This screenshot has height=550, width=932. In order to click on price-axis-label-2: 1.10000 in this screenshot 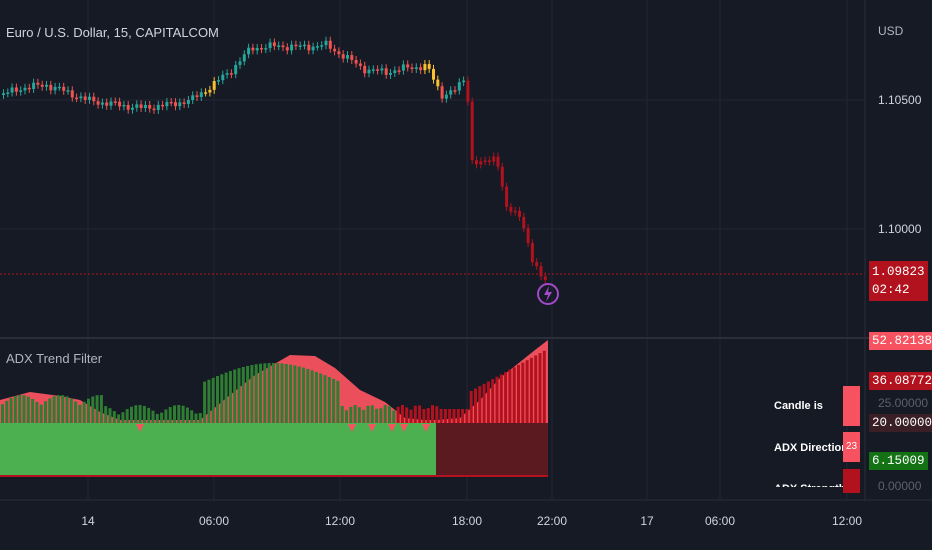, I will do `click(900, 229)`.